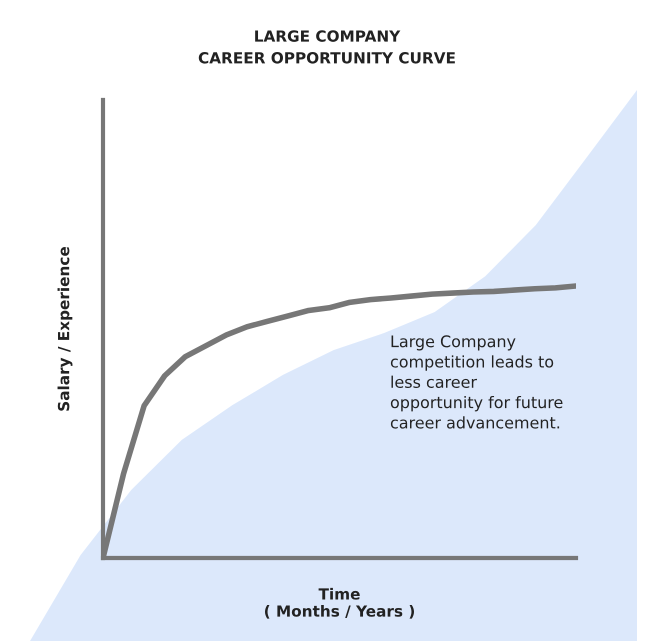 This screenshot has width=654, height=641. What do you see at coordinates (65, 328) in the screenshot?
I see `y-axis-title: Salary / Experience` at bounding box center [65, 328].